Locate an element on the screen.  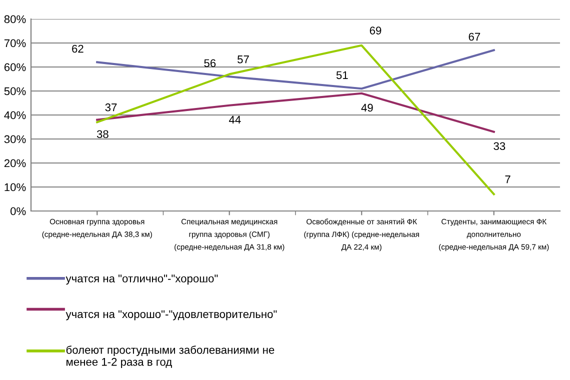
y-tick-label: 0% is located at coordinates (18, 211).